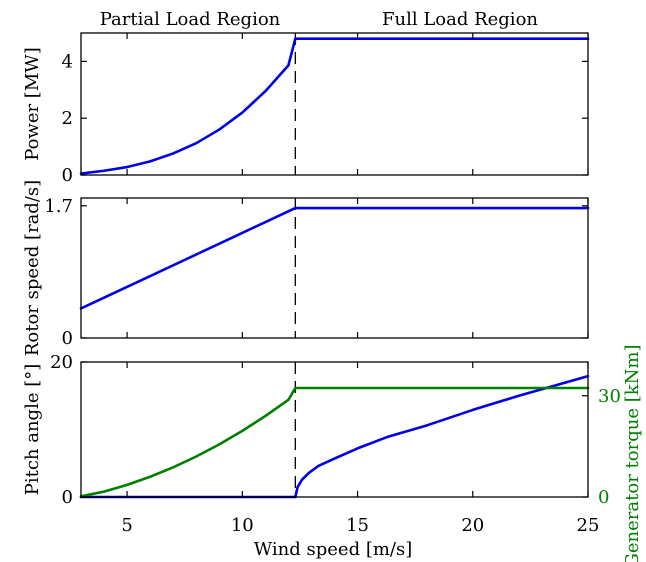 The width and height of the screenshot is (646, 562). Describe the element at coordinates (472, 525) in the screenshot. I see `x-tick-label: 20` at that location.